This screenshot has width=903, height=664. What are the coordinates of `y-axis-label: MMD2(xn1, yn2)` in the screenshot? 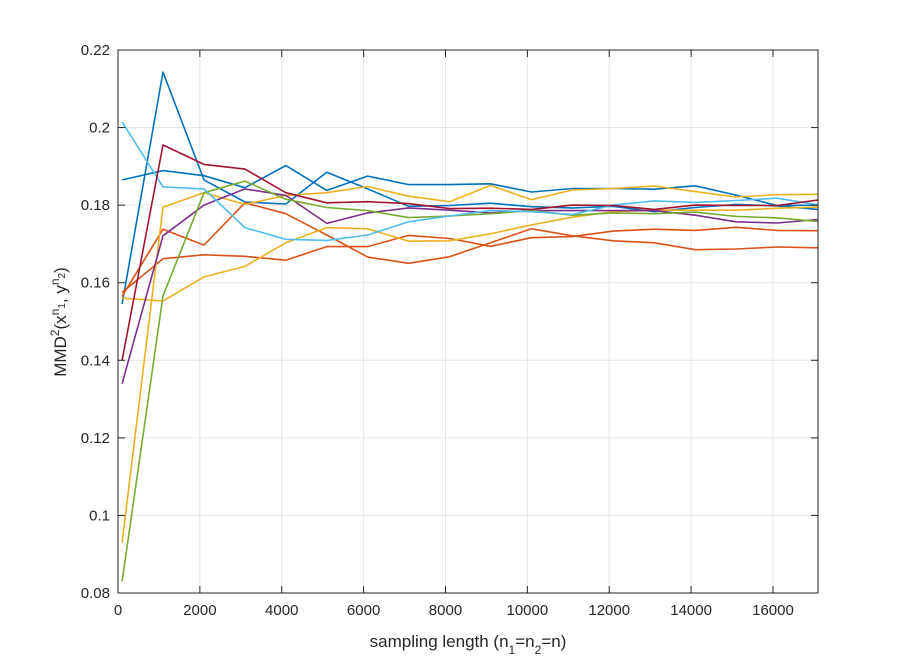 It's located at (59, 322).